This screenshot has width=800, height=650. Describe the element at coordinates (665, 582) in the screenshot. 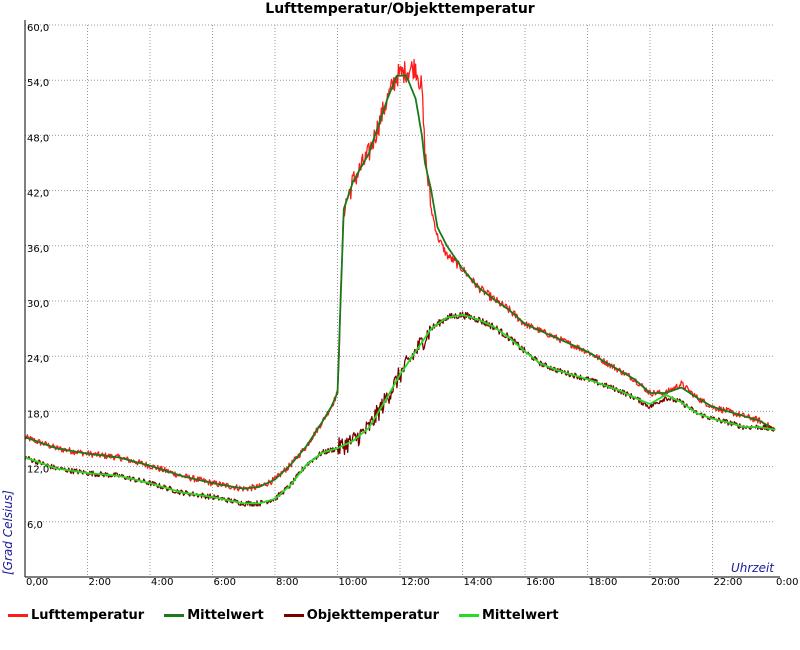

I see `x-tick-label: 20:00` at that location.